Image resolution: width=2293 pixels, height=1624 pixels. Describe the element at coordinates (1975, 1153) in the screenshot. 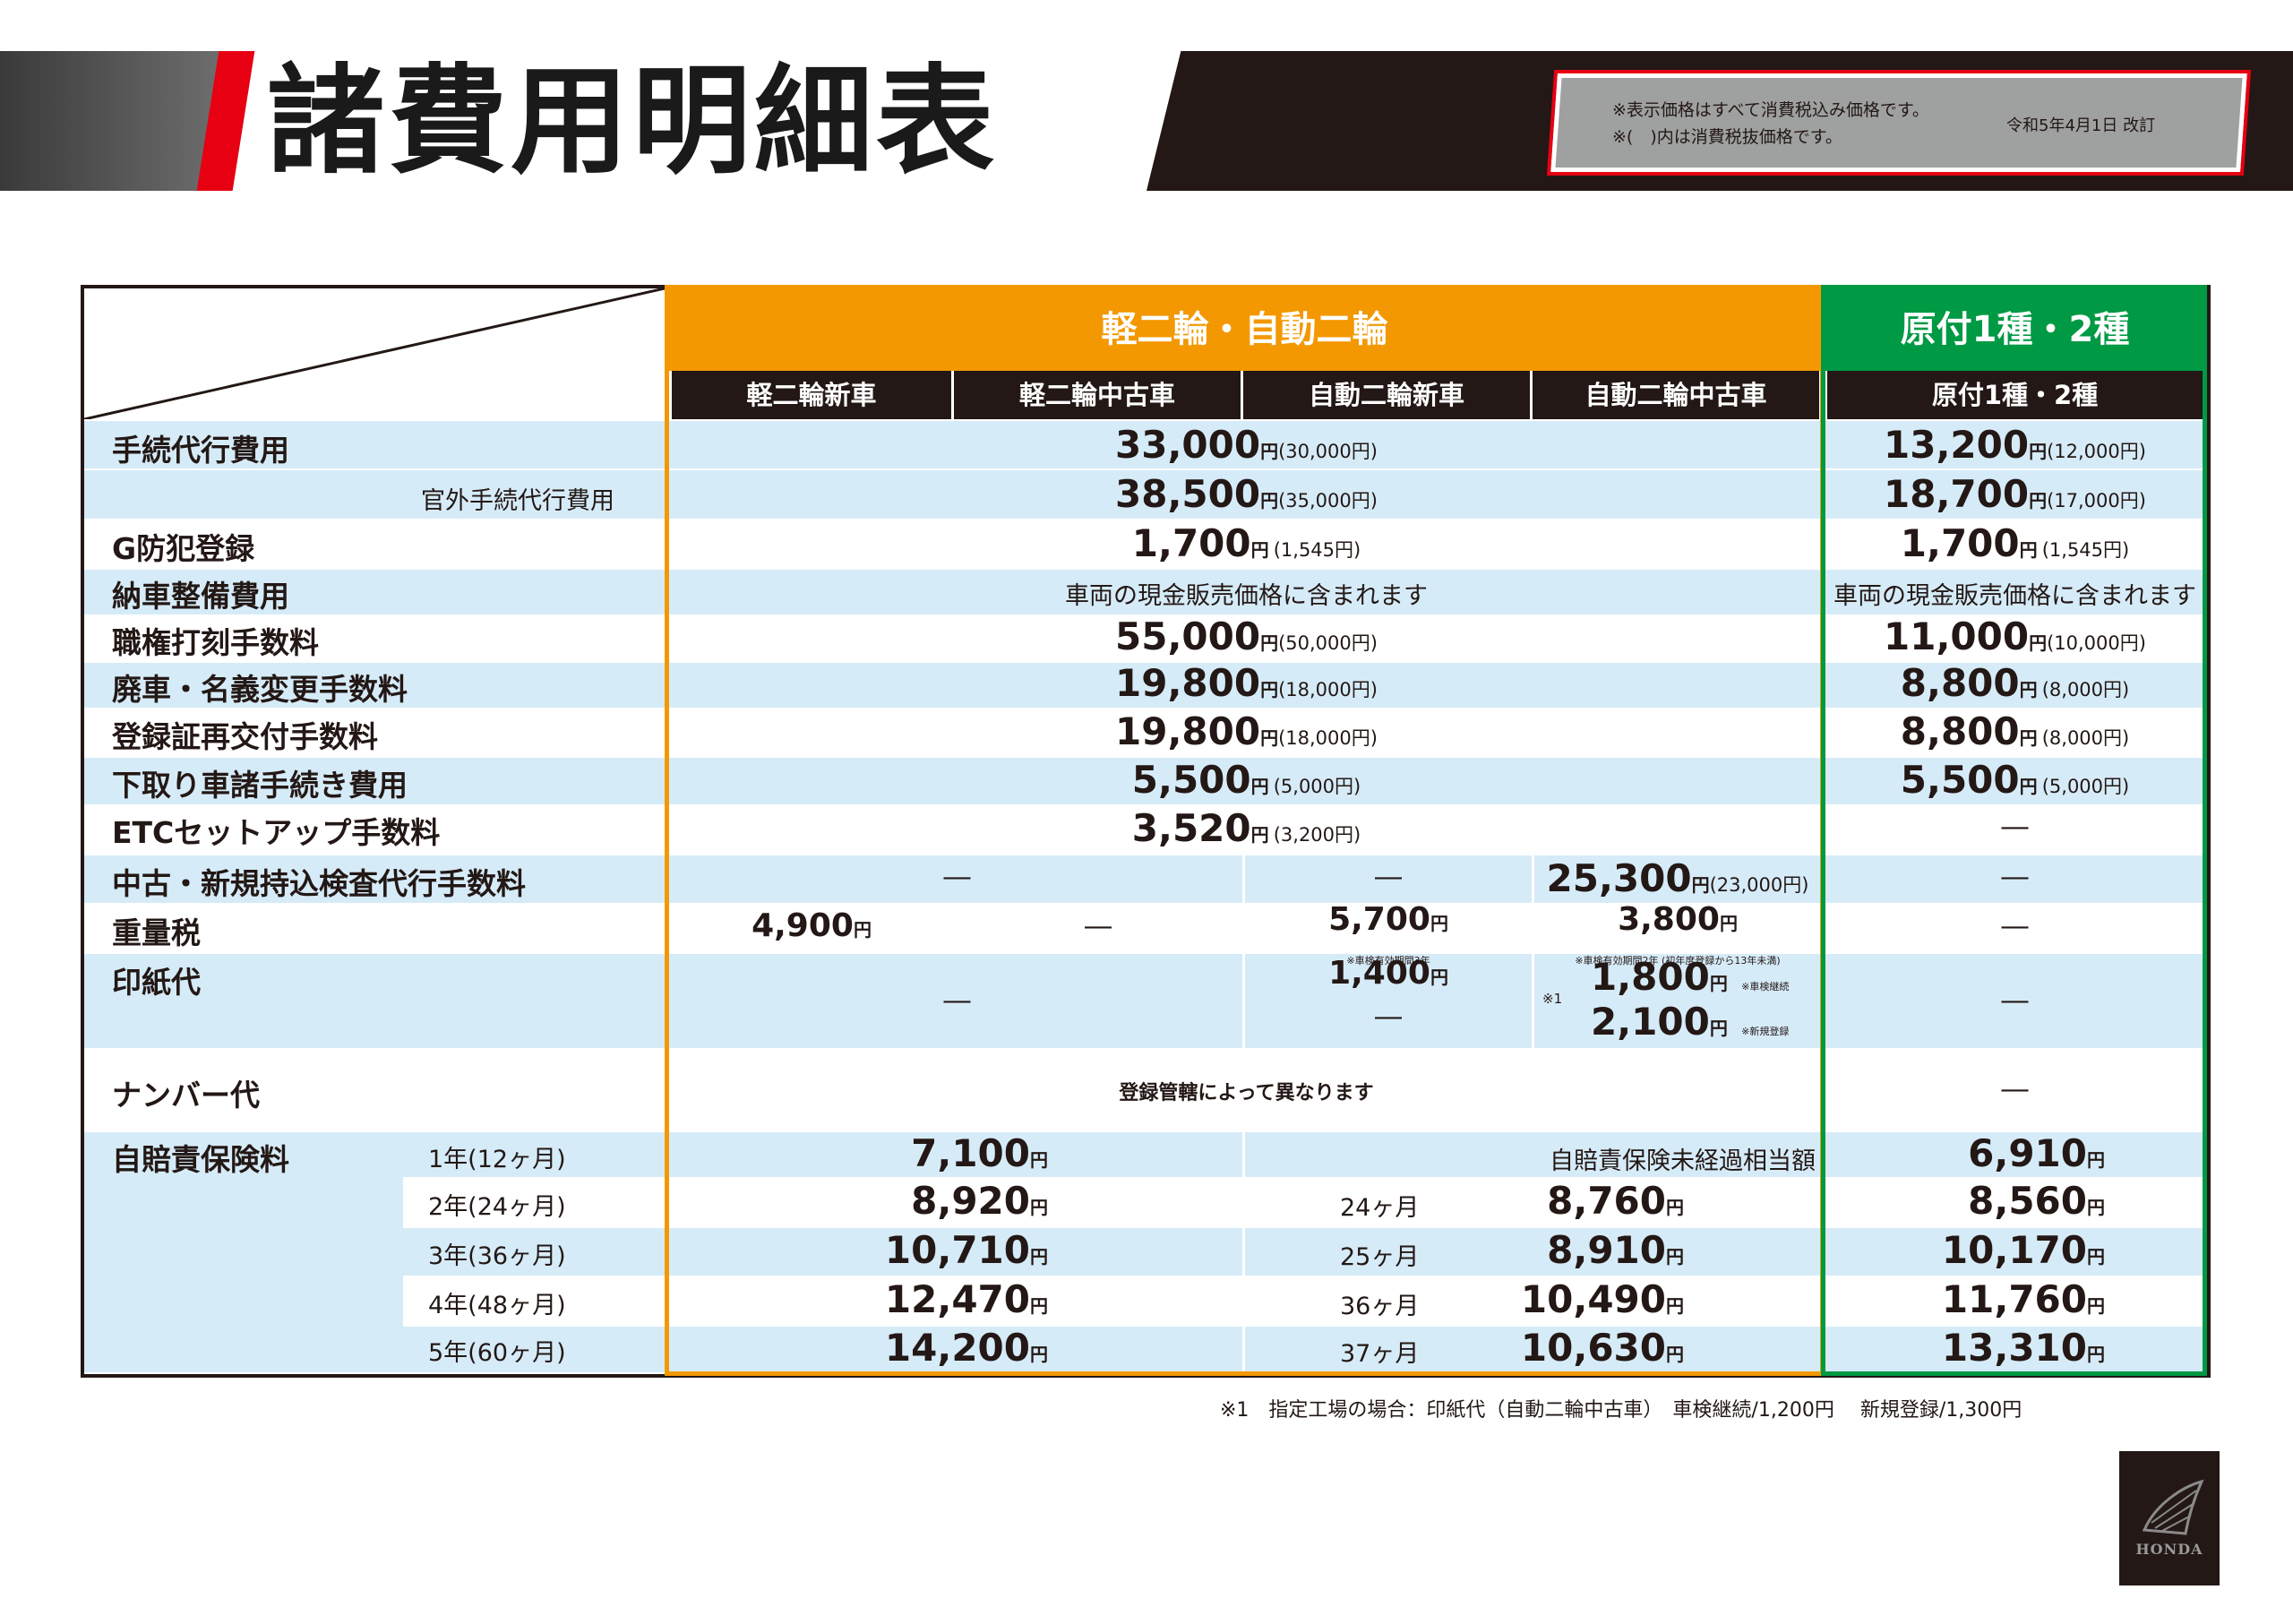

I see `insurance-moped-1: 6,910円` at that location.